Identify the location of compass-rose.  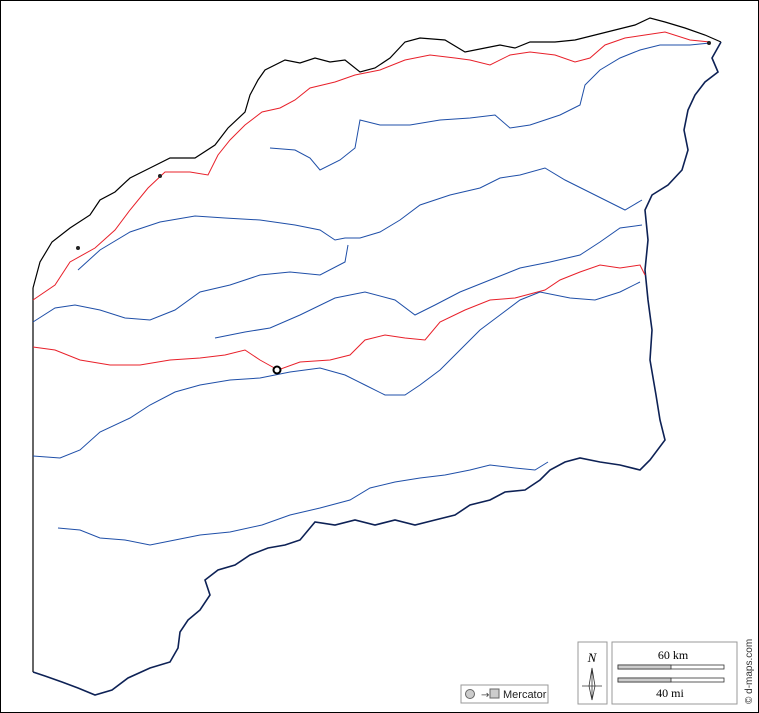
(592, 684).